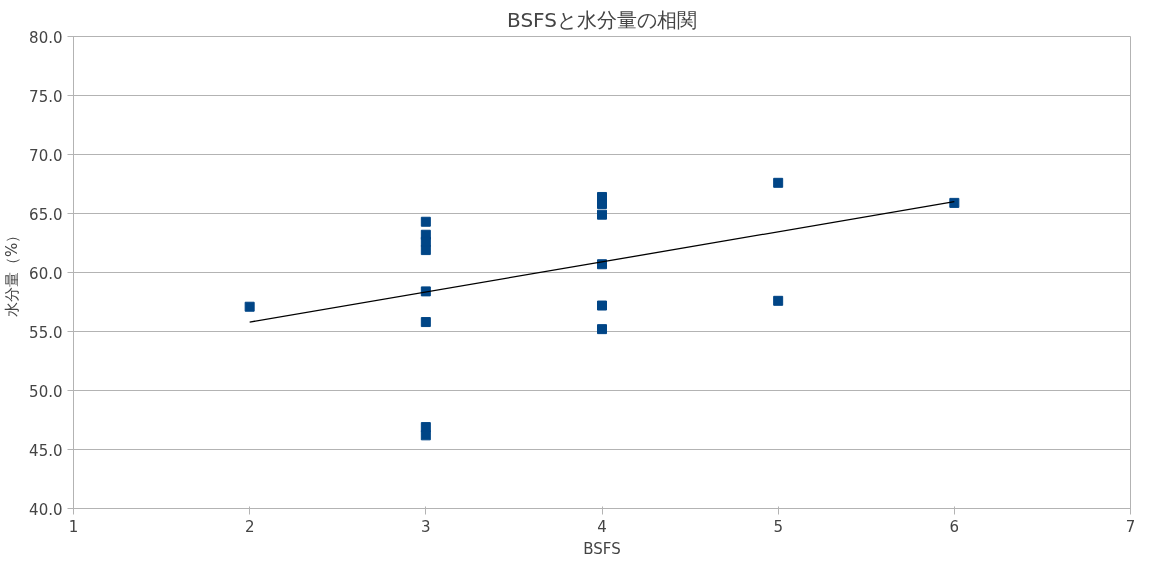 The width and height of the screenshot is (1160, 564). What do you see at coordinates (602, 19) in the screenshot?
I see `chart-title: BSFSと水分量の相関` at bounding box center [602, 19].